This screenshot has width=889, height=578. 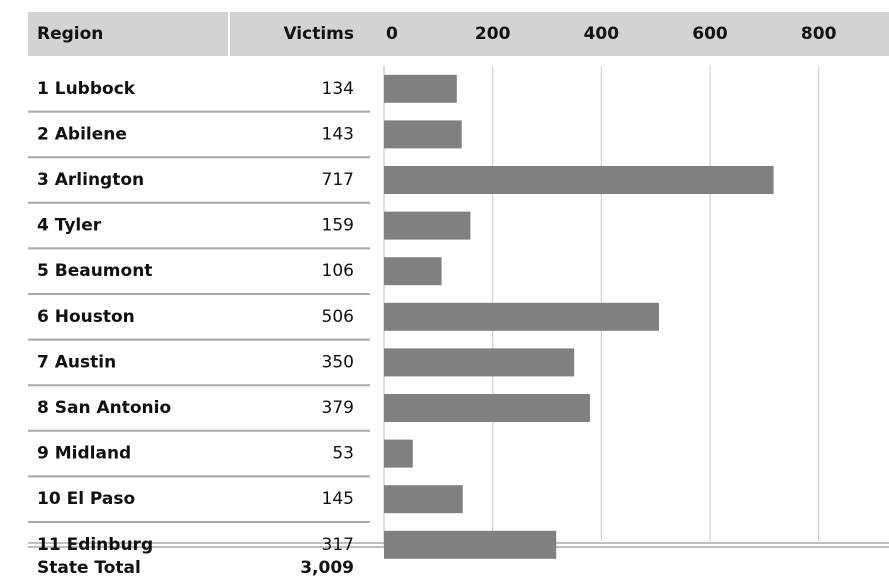 What do you see at coordinates (90, 180) in the screenshot?
I see `region-label: 3 Arlington` at bounding box center [90, 180].